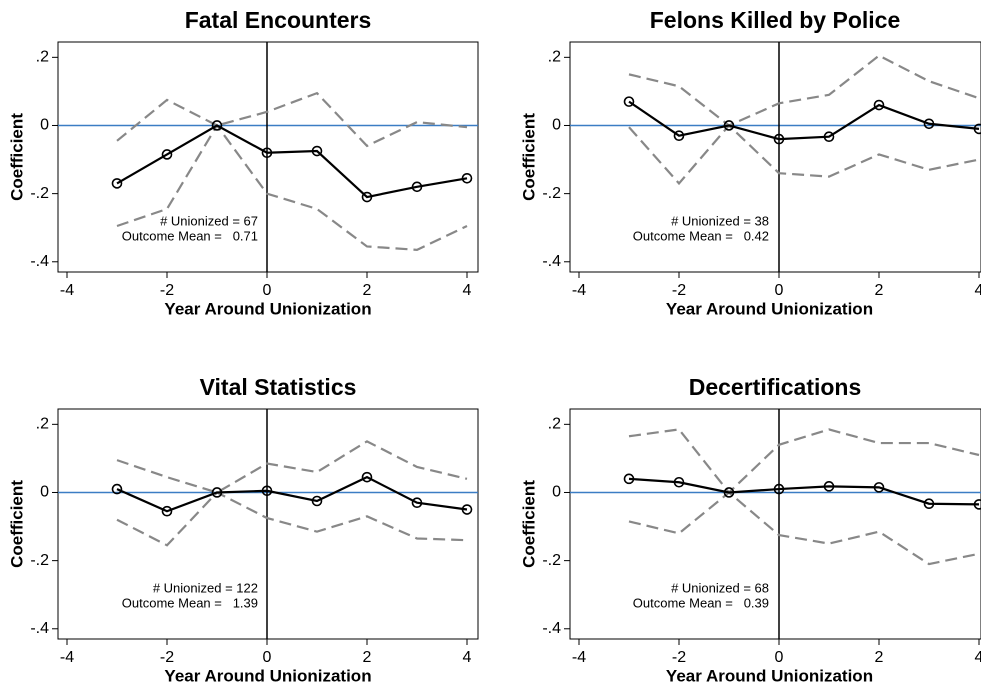 Image resolution: width=981 pixels, height=698 pixels. Describe the element at coordinates (205, 587) in the screenshot. I see `annotation: # Unionized = 122` at that location.